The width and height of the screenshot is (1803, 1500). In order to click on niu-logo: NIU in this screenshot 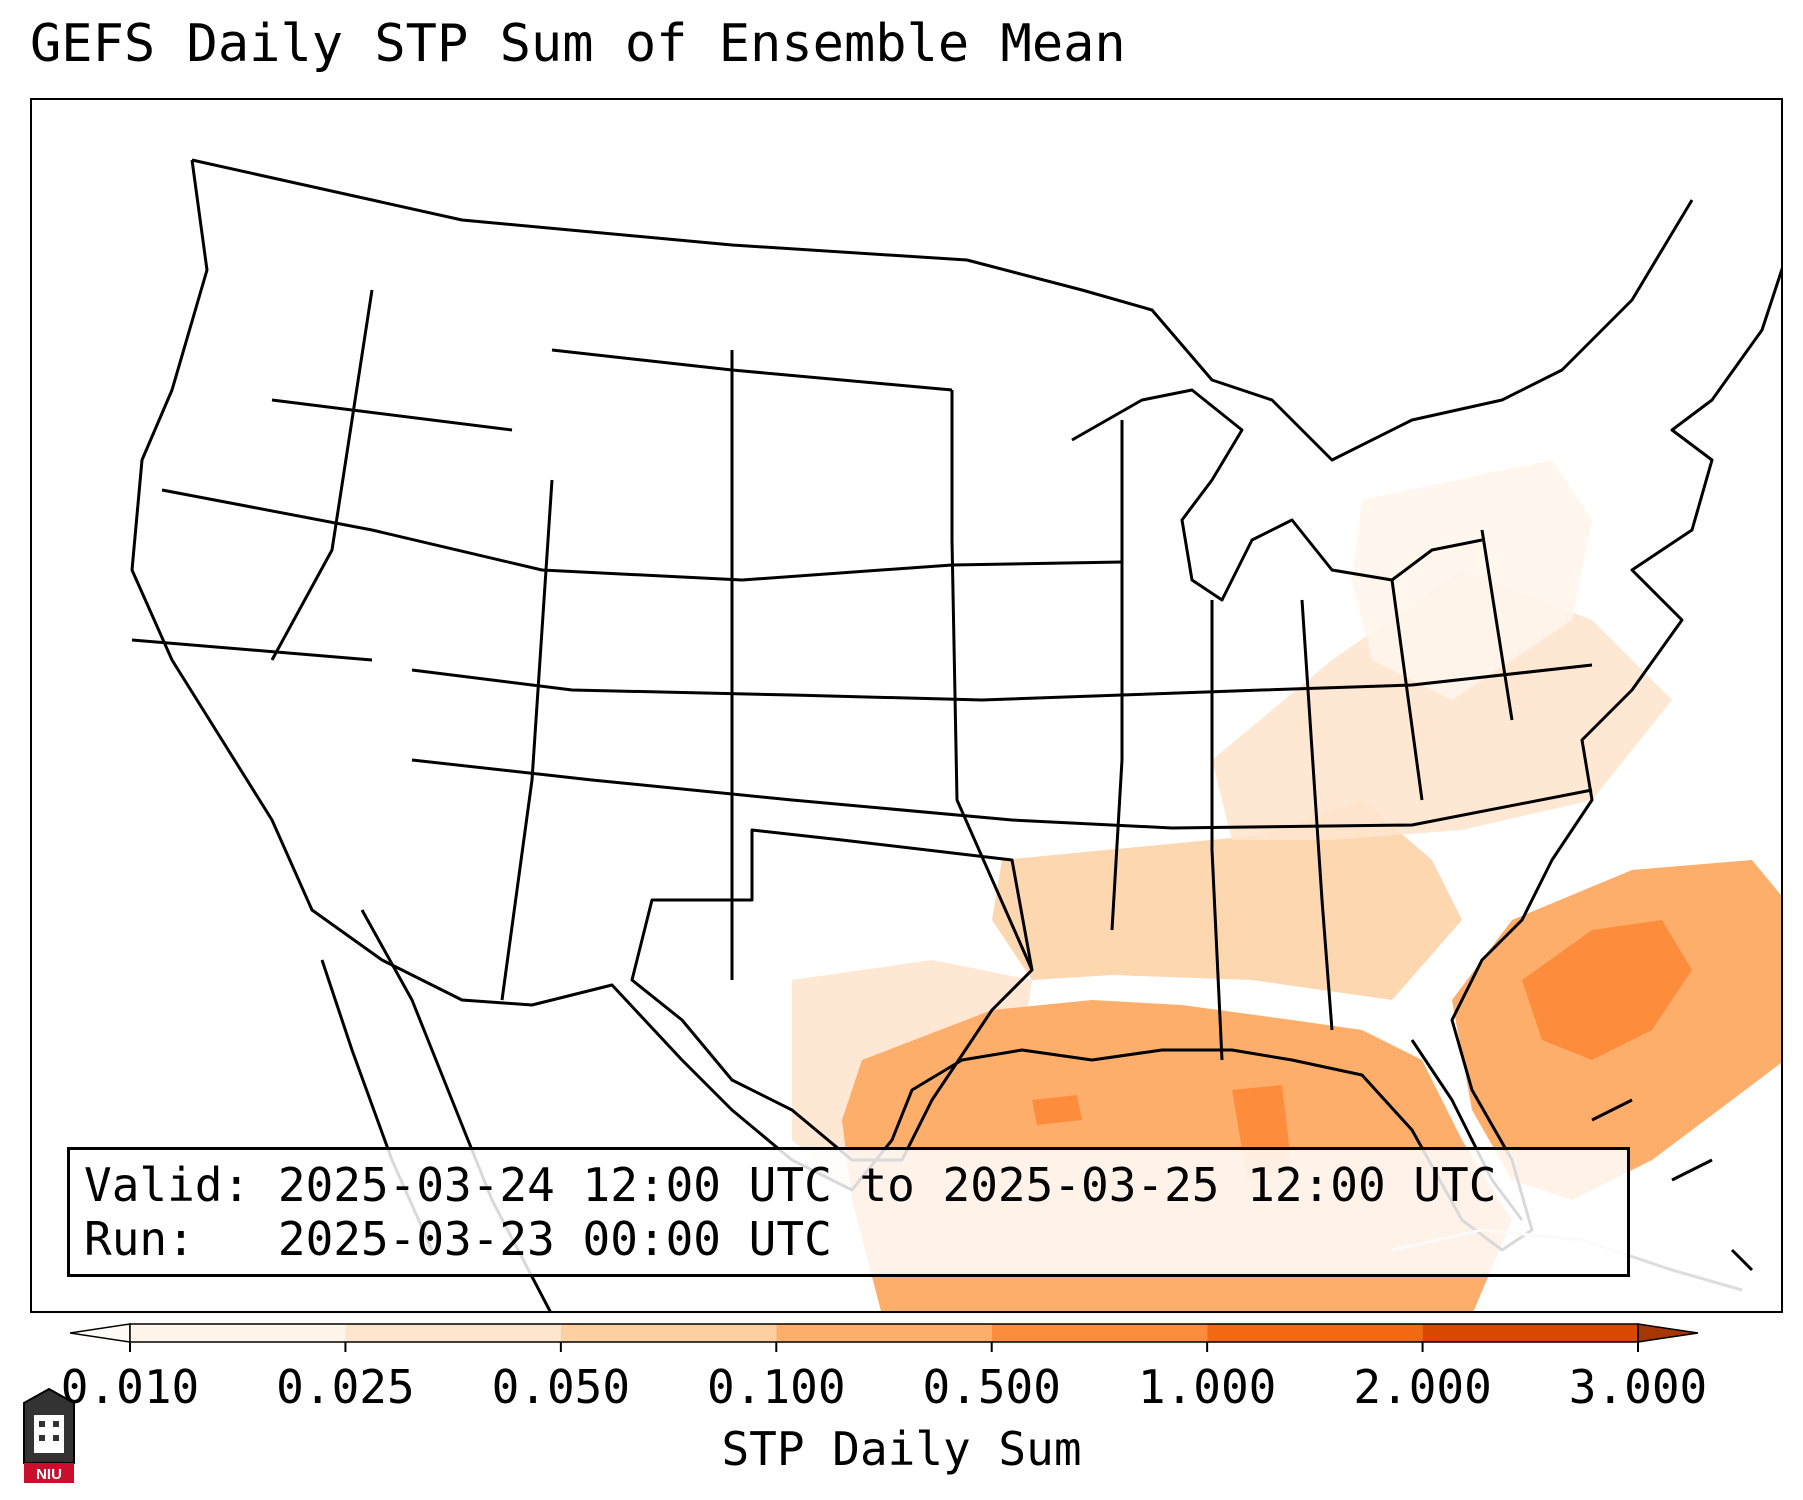, I will do `click(49, 1435)`.